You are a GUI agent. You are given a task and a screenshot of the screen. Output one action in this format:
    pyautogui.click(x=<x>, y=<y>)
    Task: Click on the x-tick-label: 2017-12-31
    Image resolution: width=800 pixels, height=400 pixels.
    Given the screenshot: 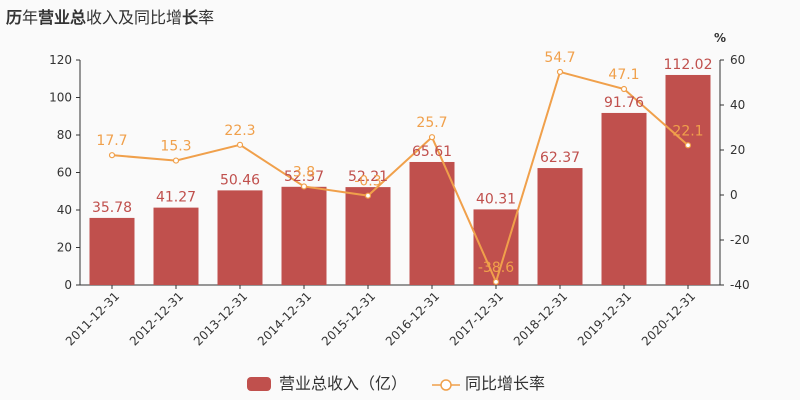 What is the action you would take?
    pyautogui.click(x=476, y=318)
    